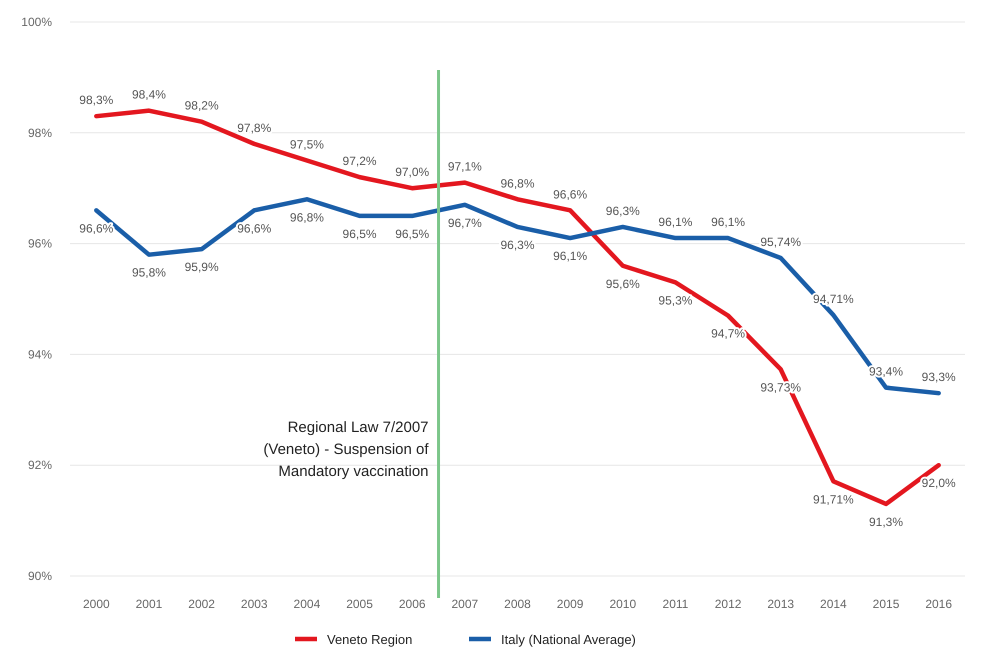 This screenshot has height=661, width=990. Describe the element at coordinates (675, 300) in the screenshot. I see `data-label: 95,3%` at that location.